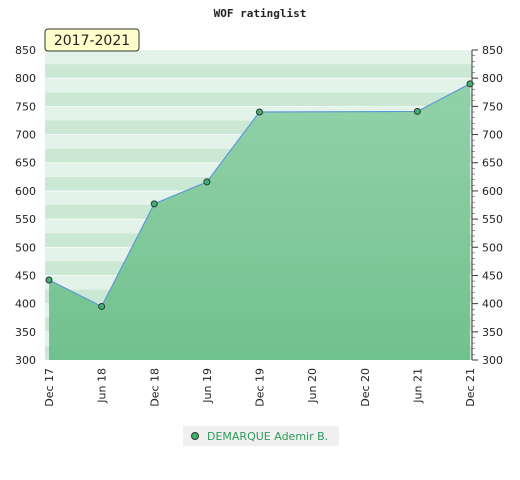  Describe the element at coordinates (492, 219) in the screenshot. I see `y2-tick-label: 550` at that location.